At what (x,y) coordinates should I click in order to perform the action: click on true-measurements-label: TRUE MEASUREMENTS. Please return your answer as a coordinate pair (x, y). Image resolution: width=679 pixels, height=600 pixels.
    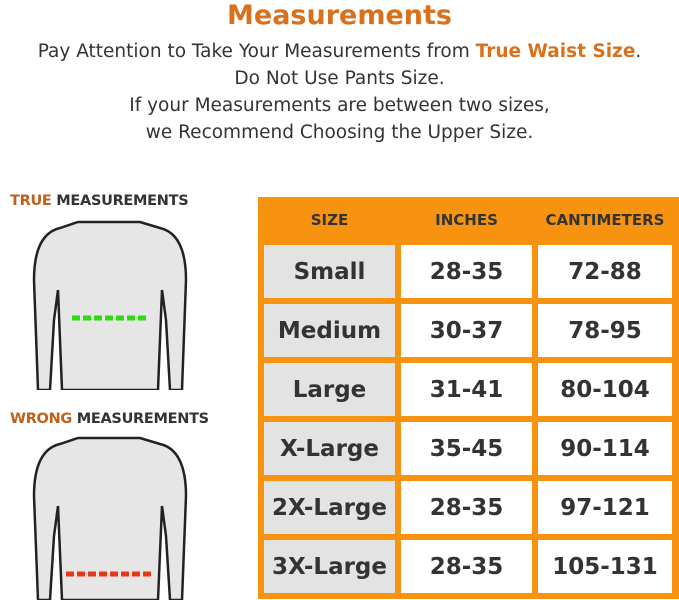
    Looking at the image, I should click on (99, 201).